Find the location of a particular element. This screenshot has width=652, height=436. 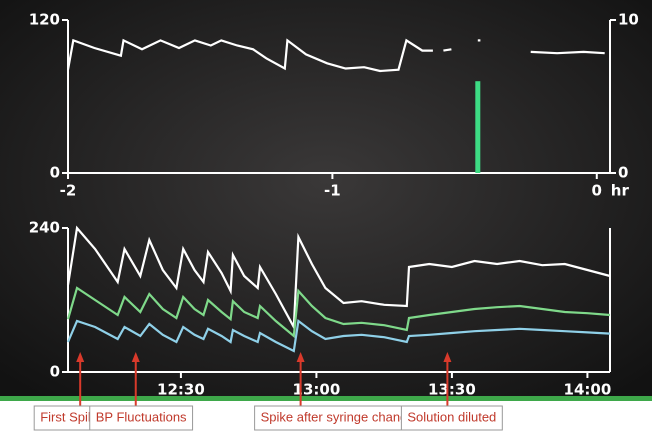

annotation-label: First Spike is located at coordinates (70, 416).